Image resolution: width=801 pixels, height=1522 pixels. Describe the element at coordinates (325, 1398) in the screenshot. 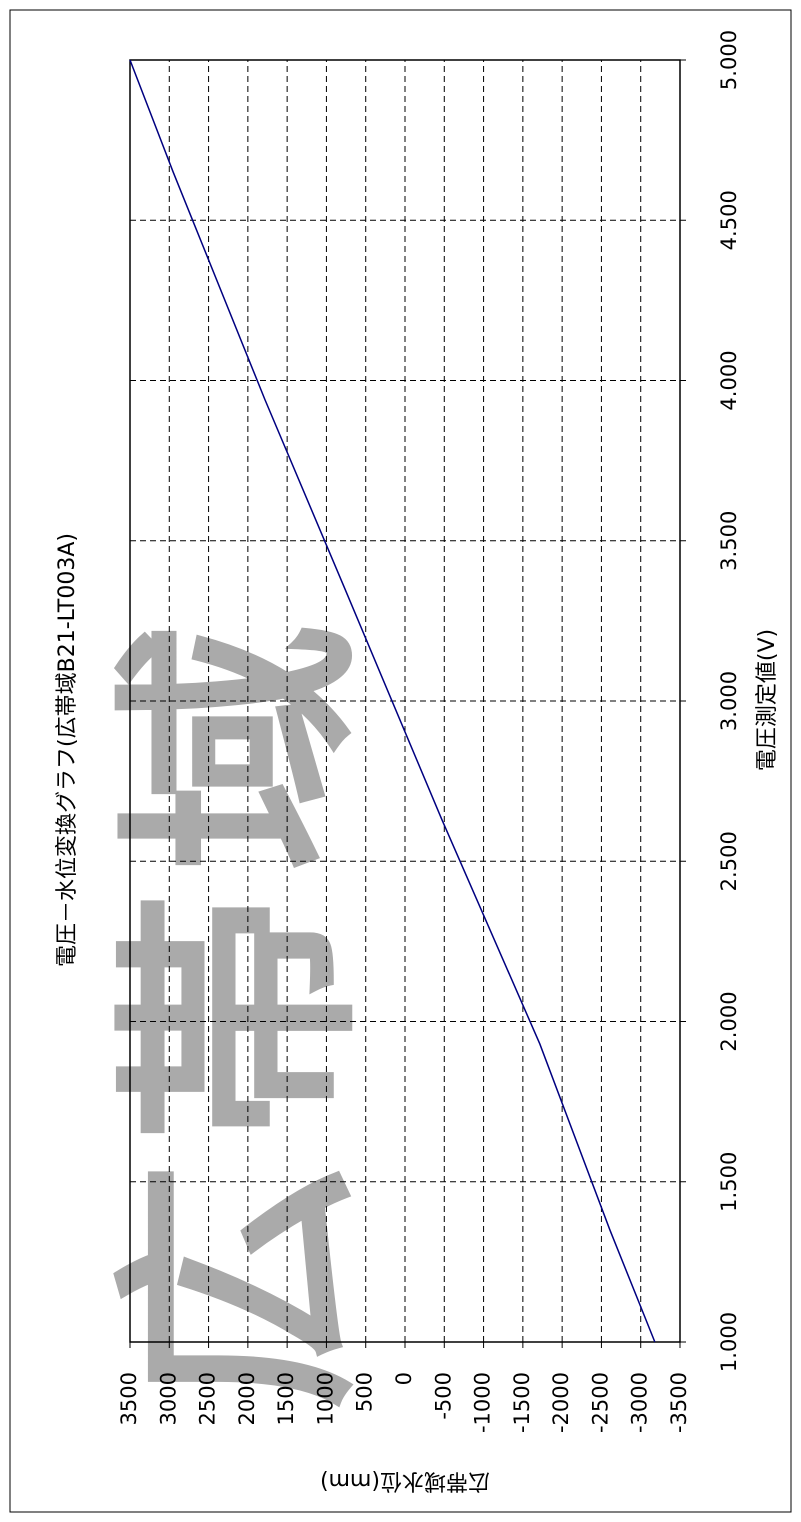

I see `y-tick-label: 1000` at that location.